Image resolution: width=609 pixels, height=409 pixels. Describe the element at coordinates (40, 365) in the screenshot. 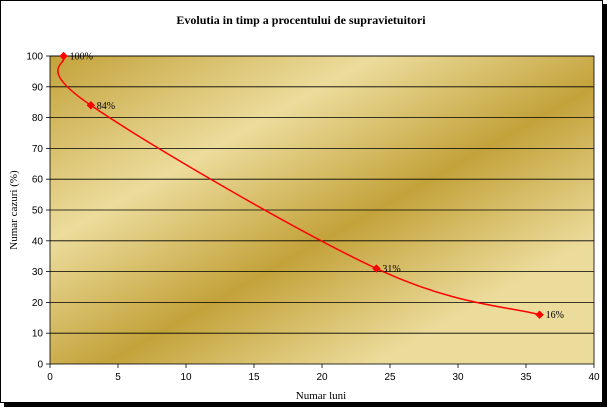

I see `y-tick-label: 0` at that location.